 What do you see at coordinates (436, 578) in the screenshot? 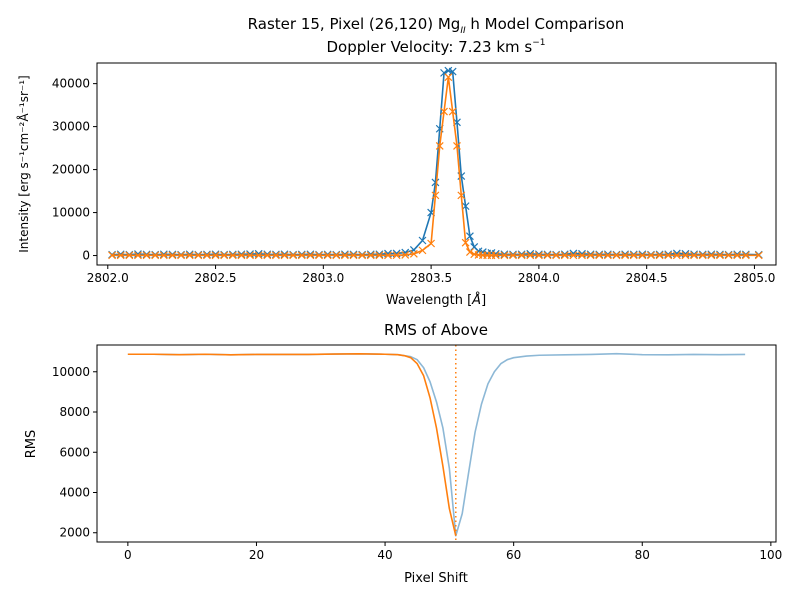
I see `x-axis-label-rms: Pixel Shift` at bounding box center [436, 578].